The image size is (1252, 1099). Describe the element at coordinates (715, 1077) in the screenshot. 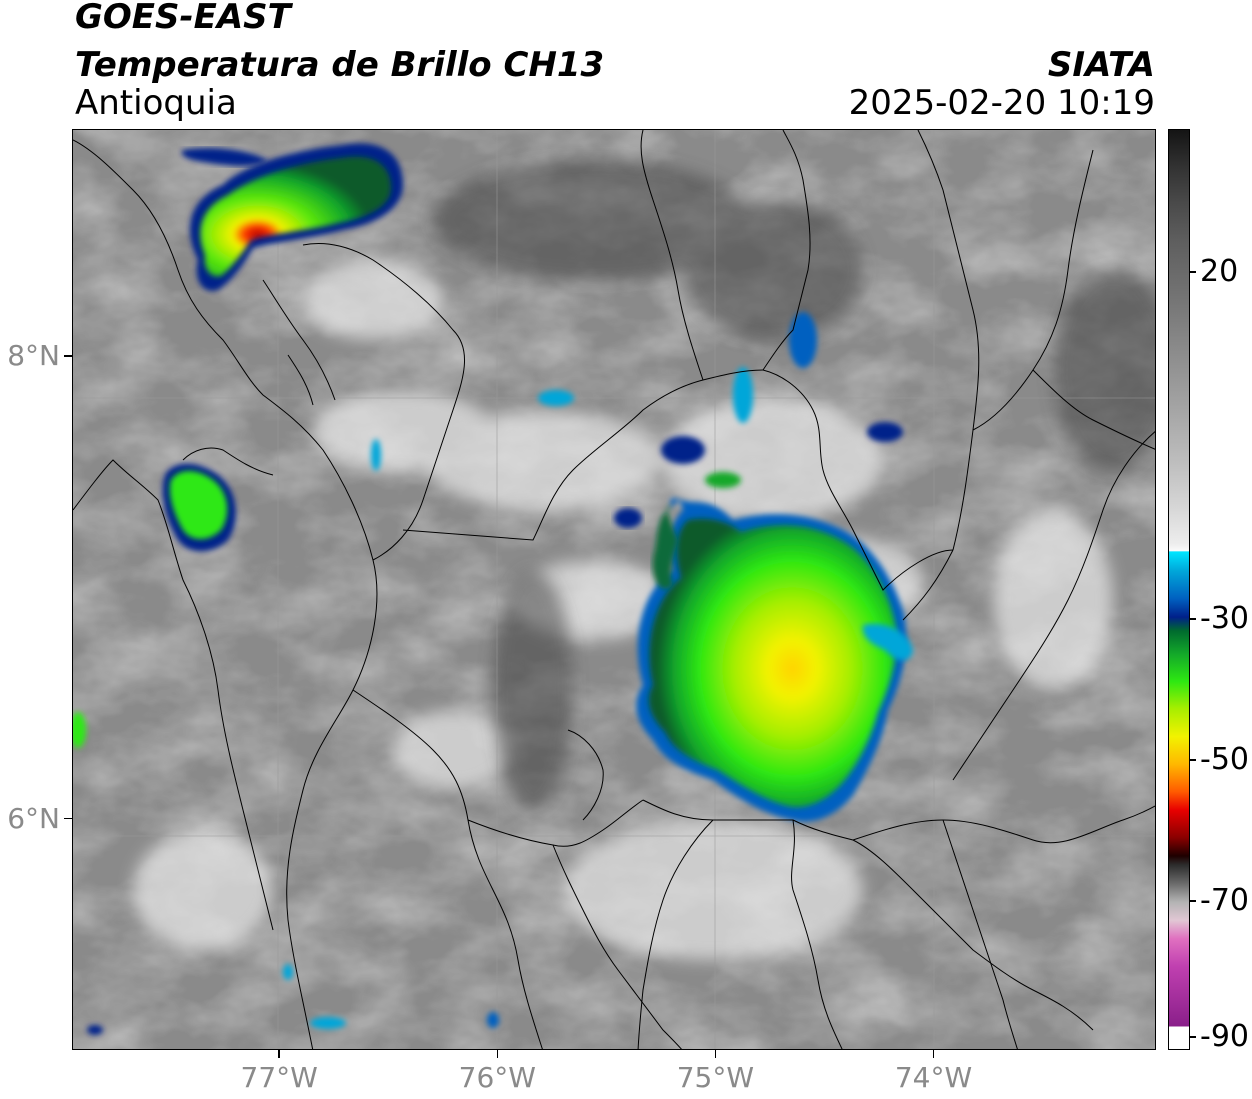

I see `lon-tick-label: 75°W` at that location.